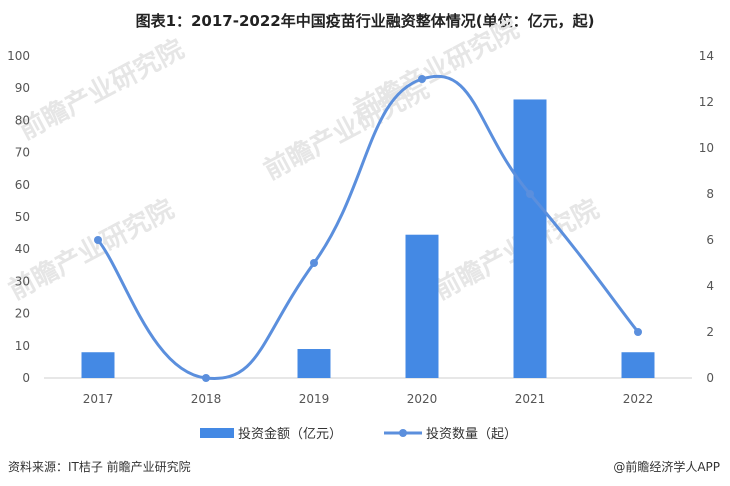  Describe the element at coordinates (22, 281) in the screenshot. I see `left-tick-label: 30` at that location.